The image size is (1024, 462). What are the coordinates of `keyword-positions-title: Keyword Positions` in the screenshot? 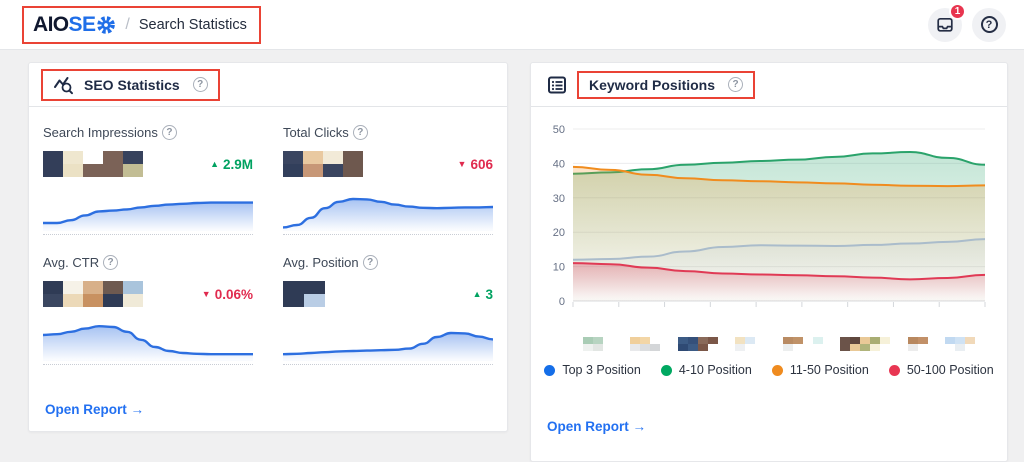 It's located at (652, 84).